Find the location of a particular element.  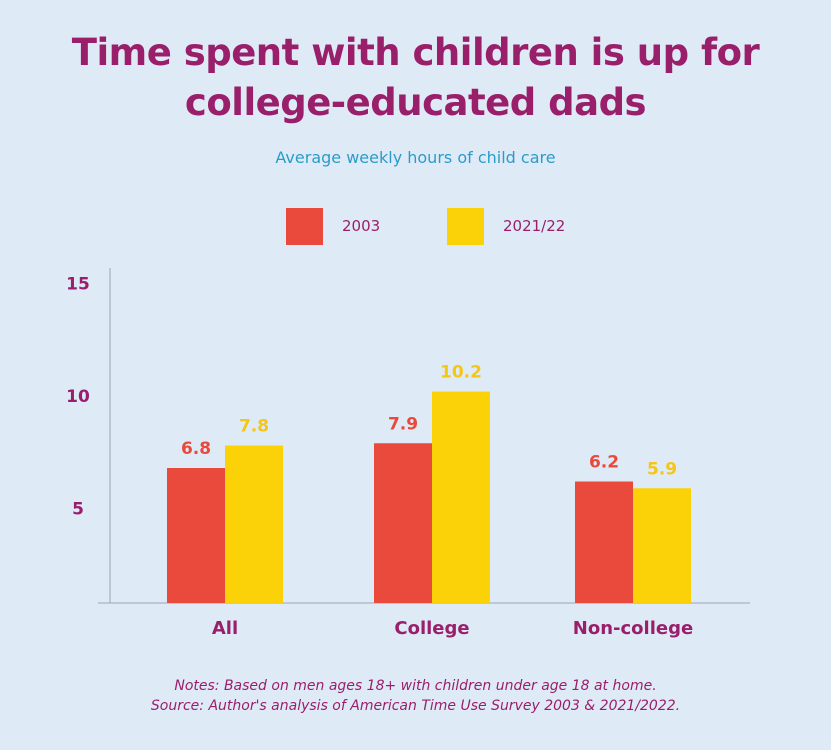

y-tick-label: 15 is located at coordinates (78, 285).